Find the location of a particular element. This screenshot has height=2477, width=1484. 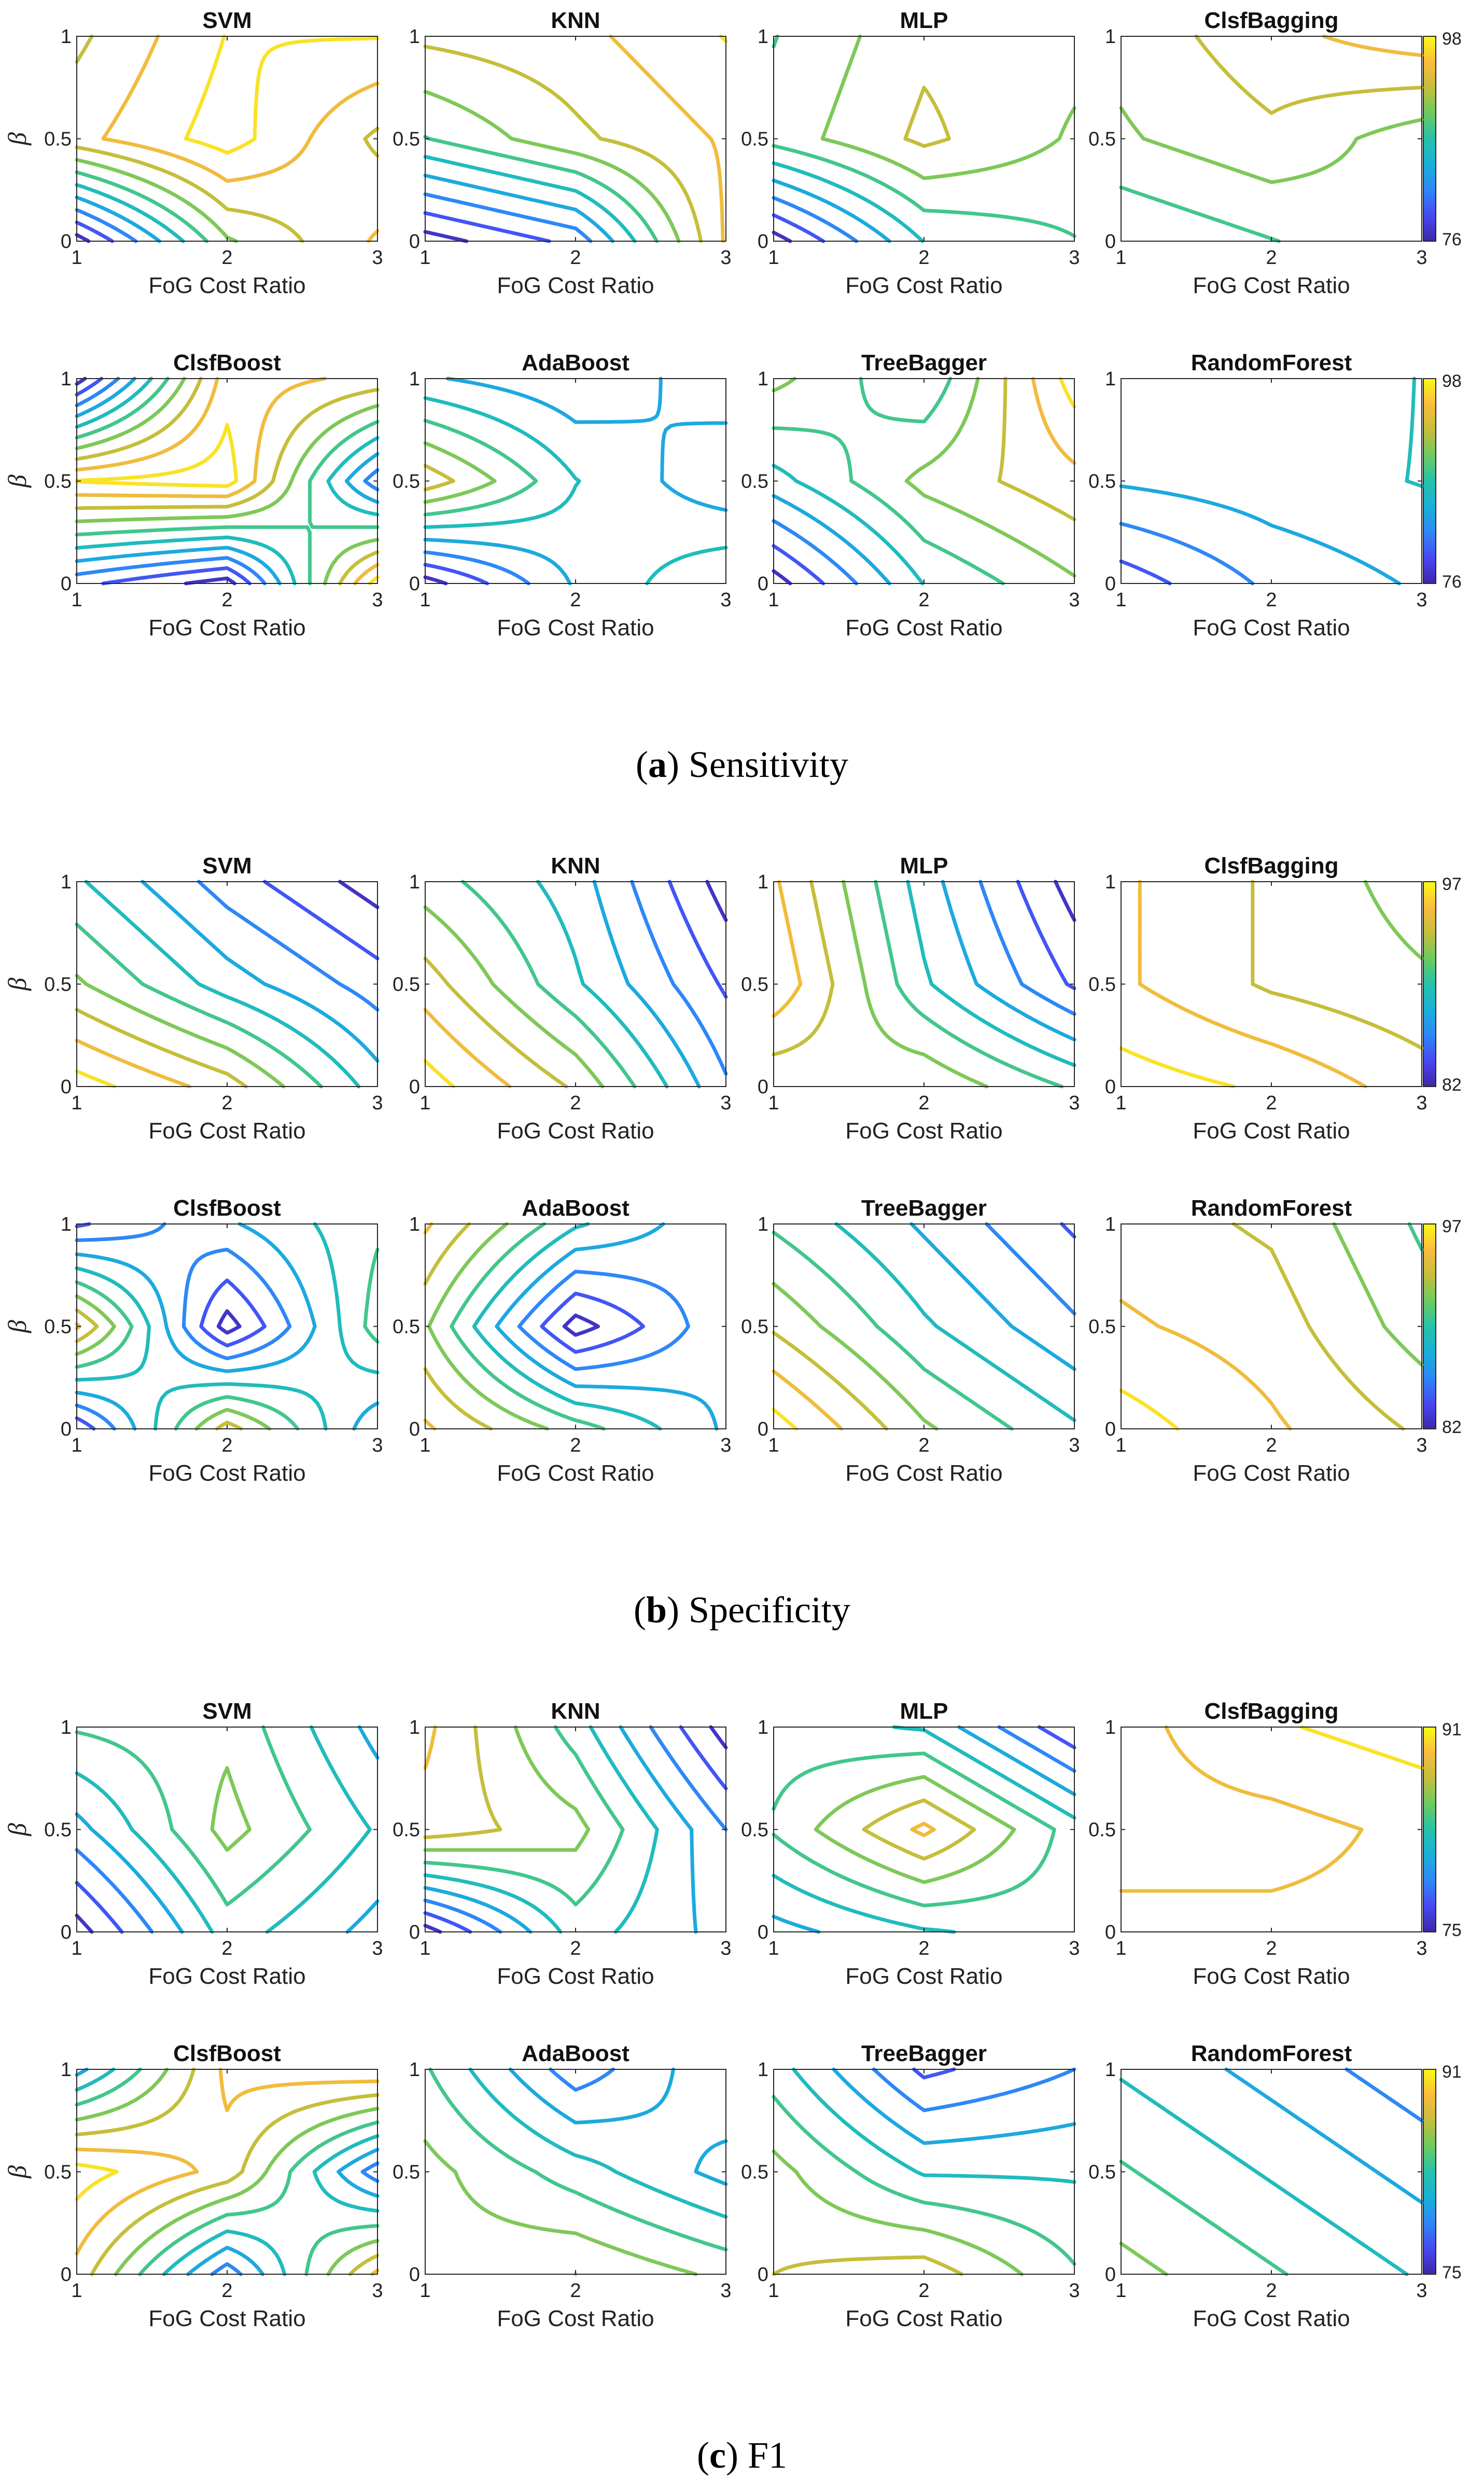

subplot-title: ClsfBoost is located at coordinates (227, 1208).